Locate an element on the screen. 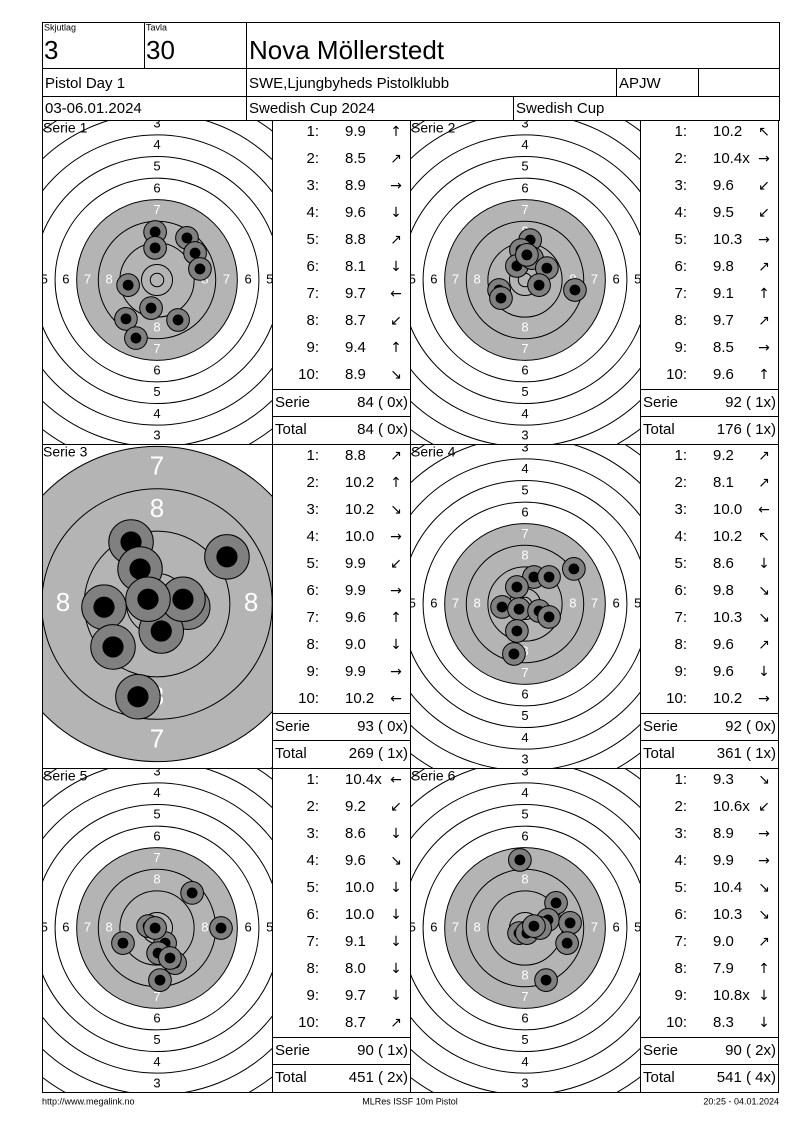  total-score: 84 ( 0x) is located at coordinates (382, 429).